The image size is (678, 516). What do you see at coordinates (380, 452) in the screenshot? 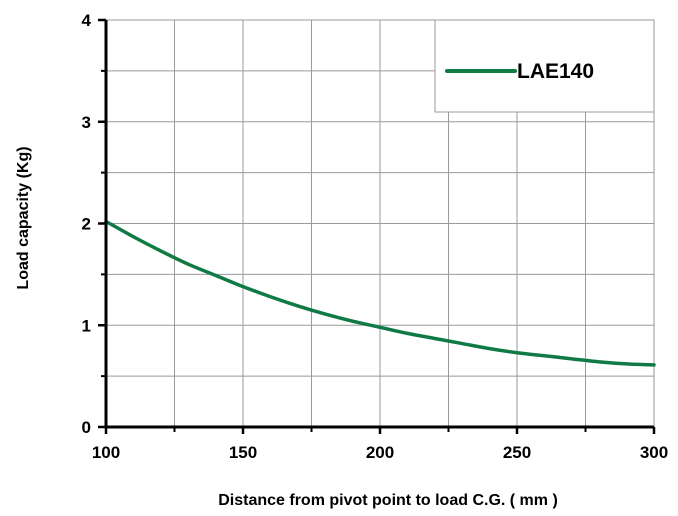
I see `x-tick-label: 200` at bounding box center [380, 452].